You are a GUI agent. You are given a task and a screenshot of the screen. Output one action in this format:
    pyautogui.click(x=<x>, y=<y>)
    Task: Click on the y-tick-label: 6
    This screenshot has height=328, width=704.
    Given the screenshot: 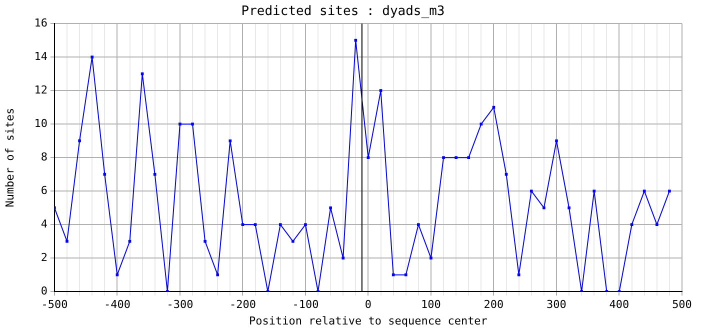 What is the action you would take?
    pyautogui.click(x=44, y=190)
    